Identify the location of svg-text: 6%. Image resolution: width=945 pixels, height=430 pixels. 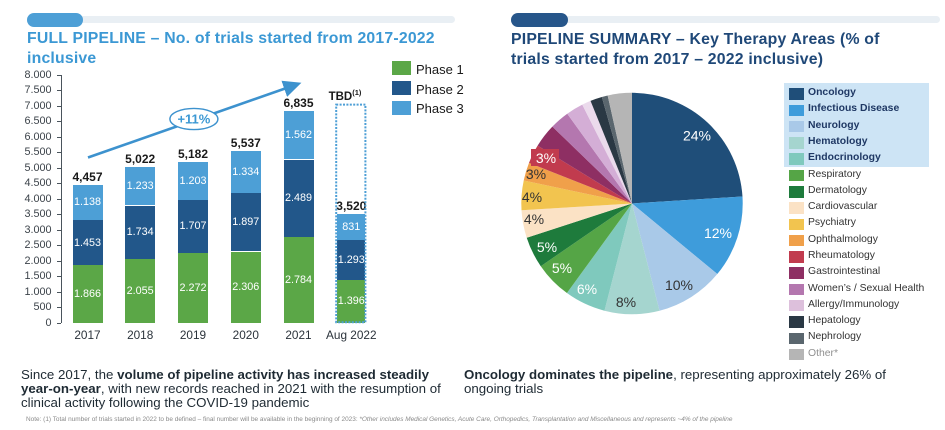
(587, 289).